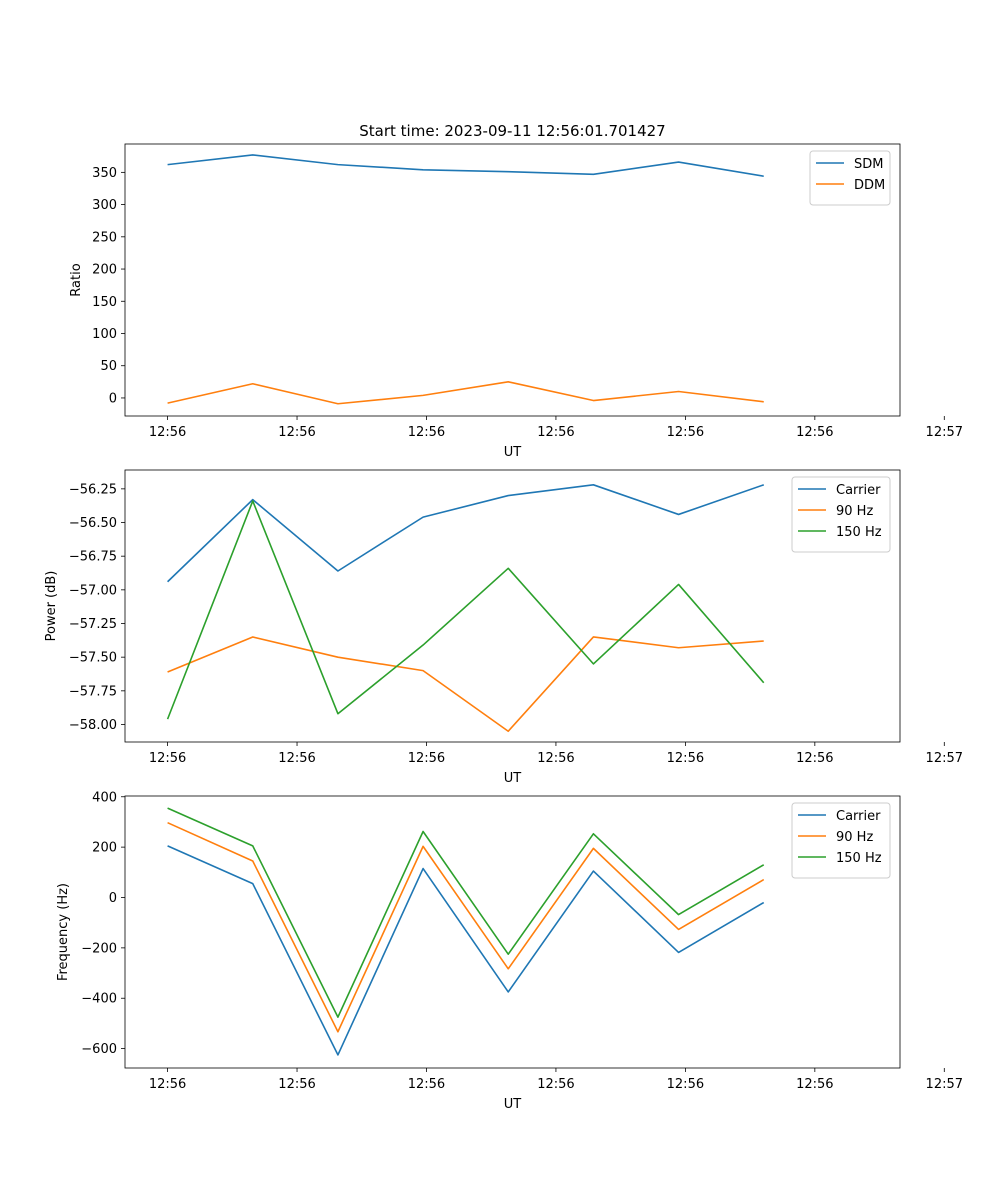 The image size is (1000, 1200). I want to click on y-tick-label: 350, so click(104, 173).